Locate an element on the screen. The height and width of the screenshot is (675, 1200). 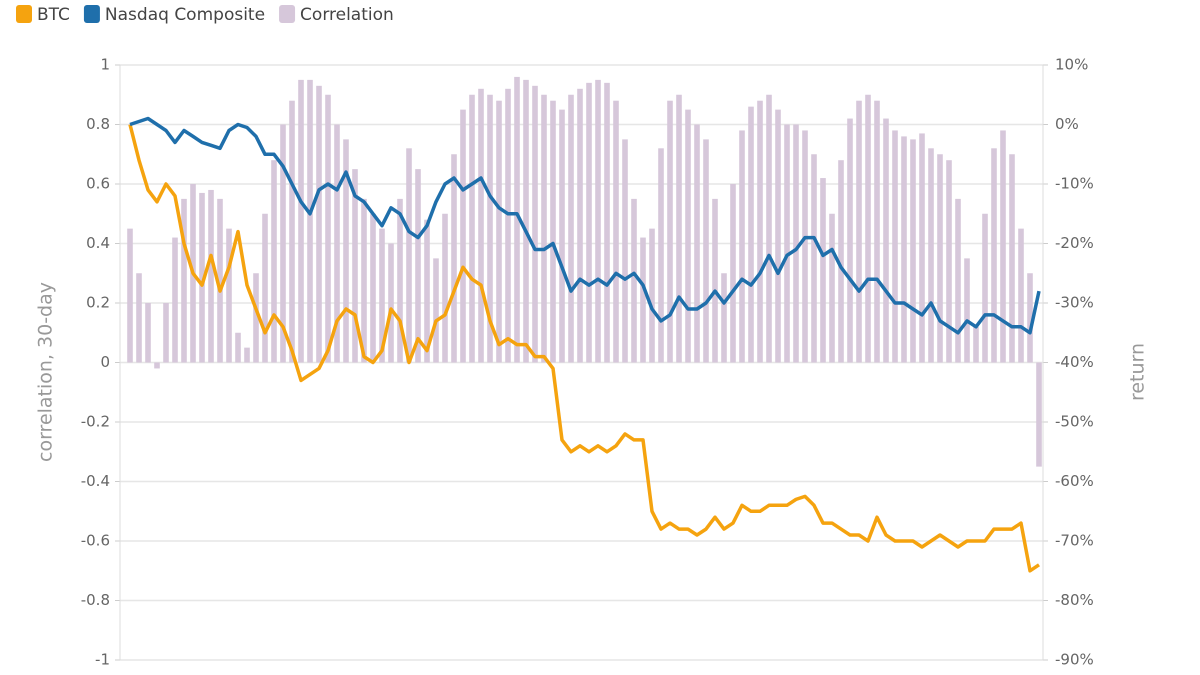
y2-axis-title: return is located at coordinates (1138, 372).